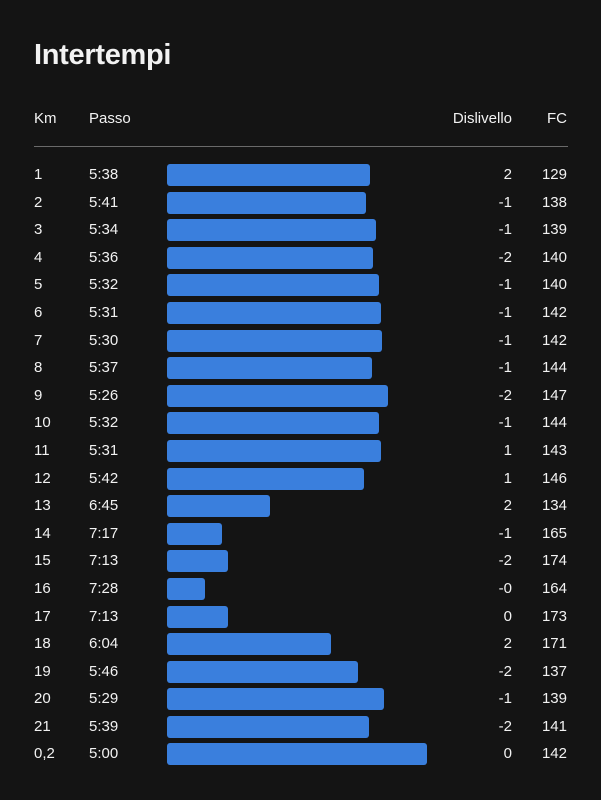  What do you see at coordinates (104, 230) in the screenshot?
I see `split-pace: 5:34` at bounding box center [104, 230].